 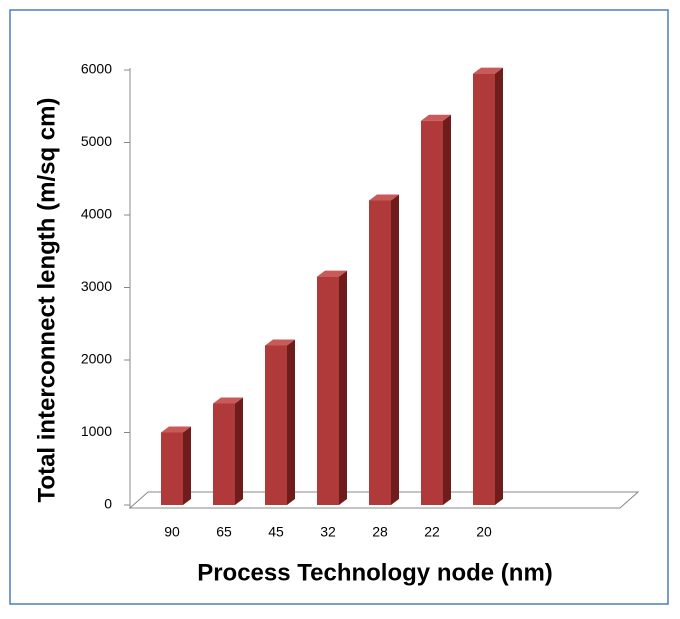 What do you see at coordinates (96, 69) in the screenshot?
I see `y-tick-label: 6000` at bounding box center [96, 69].